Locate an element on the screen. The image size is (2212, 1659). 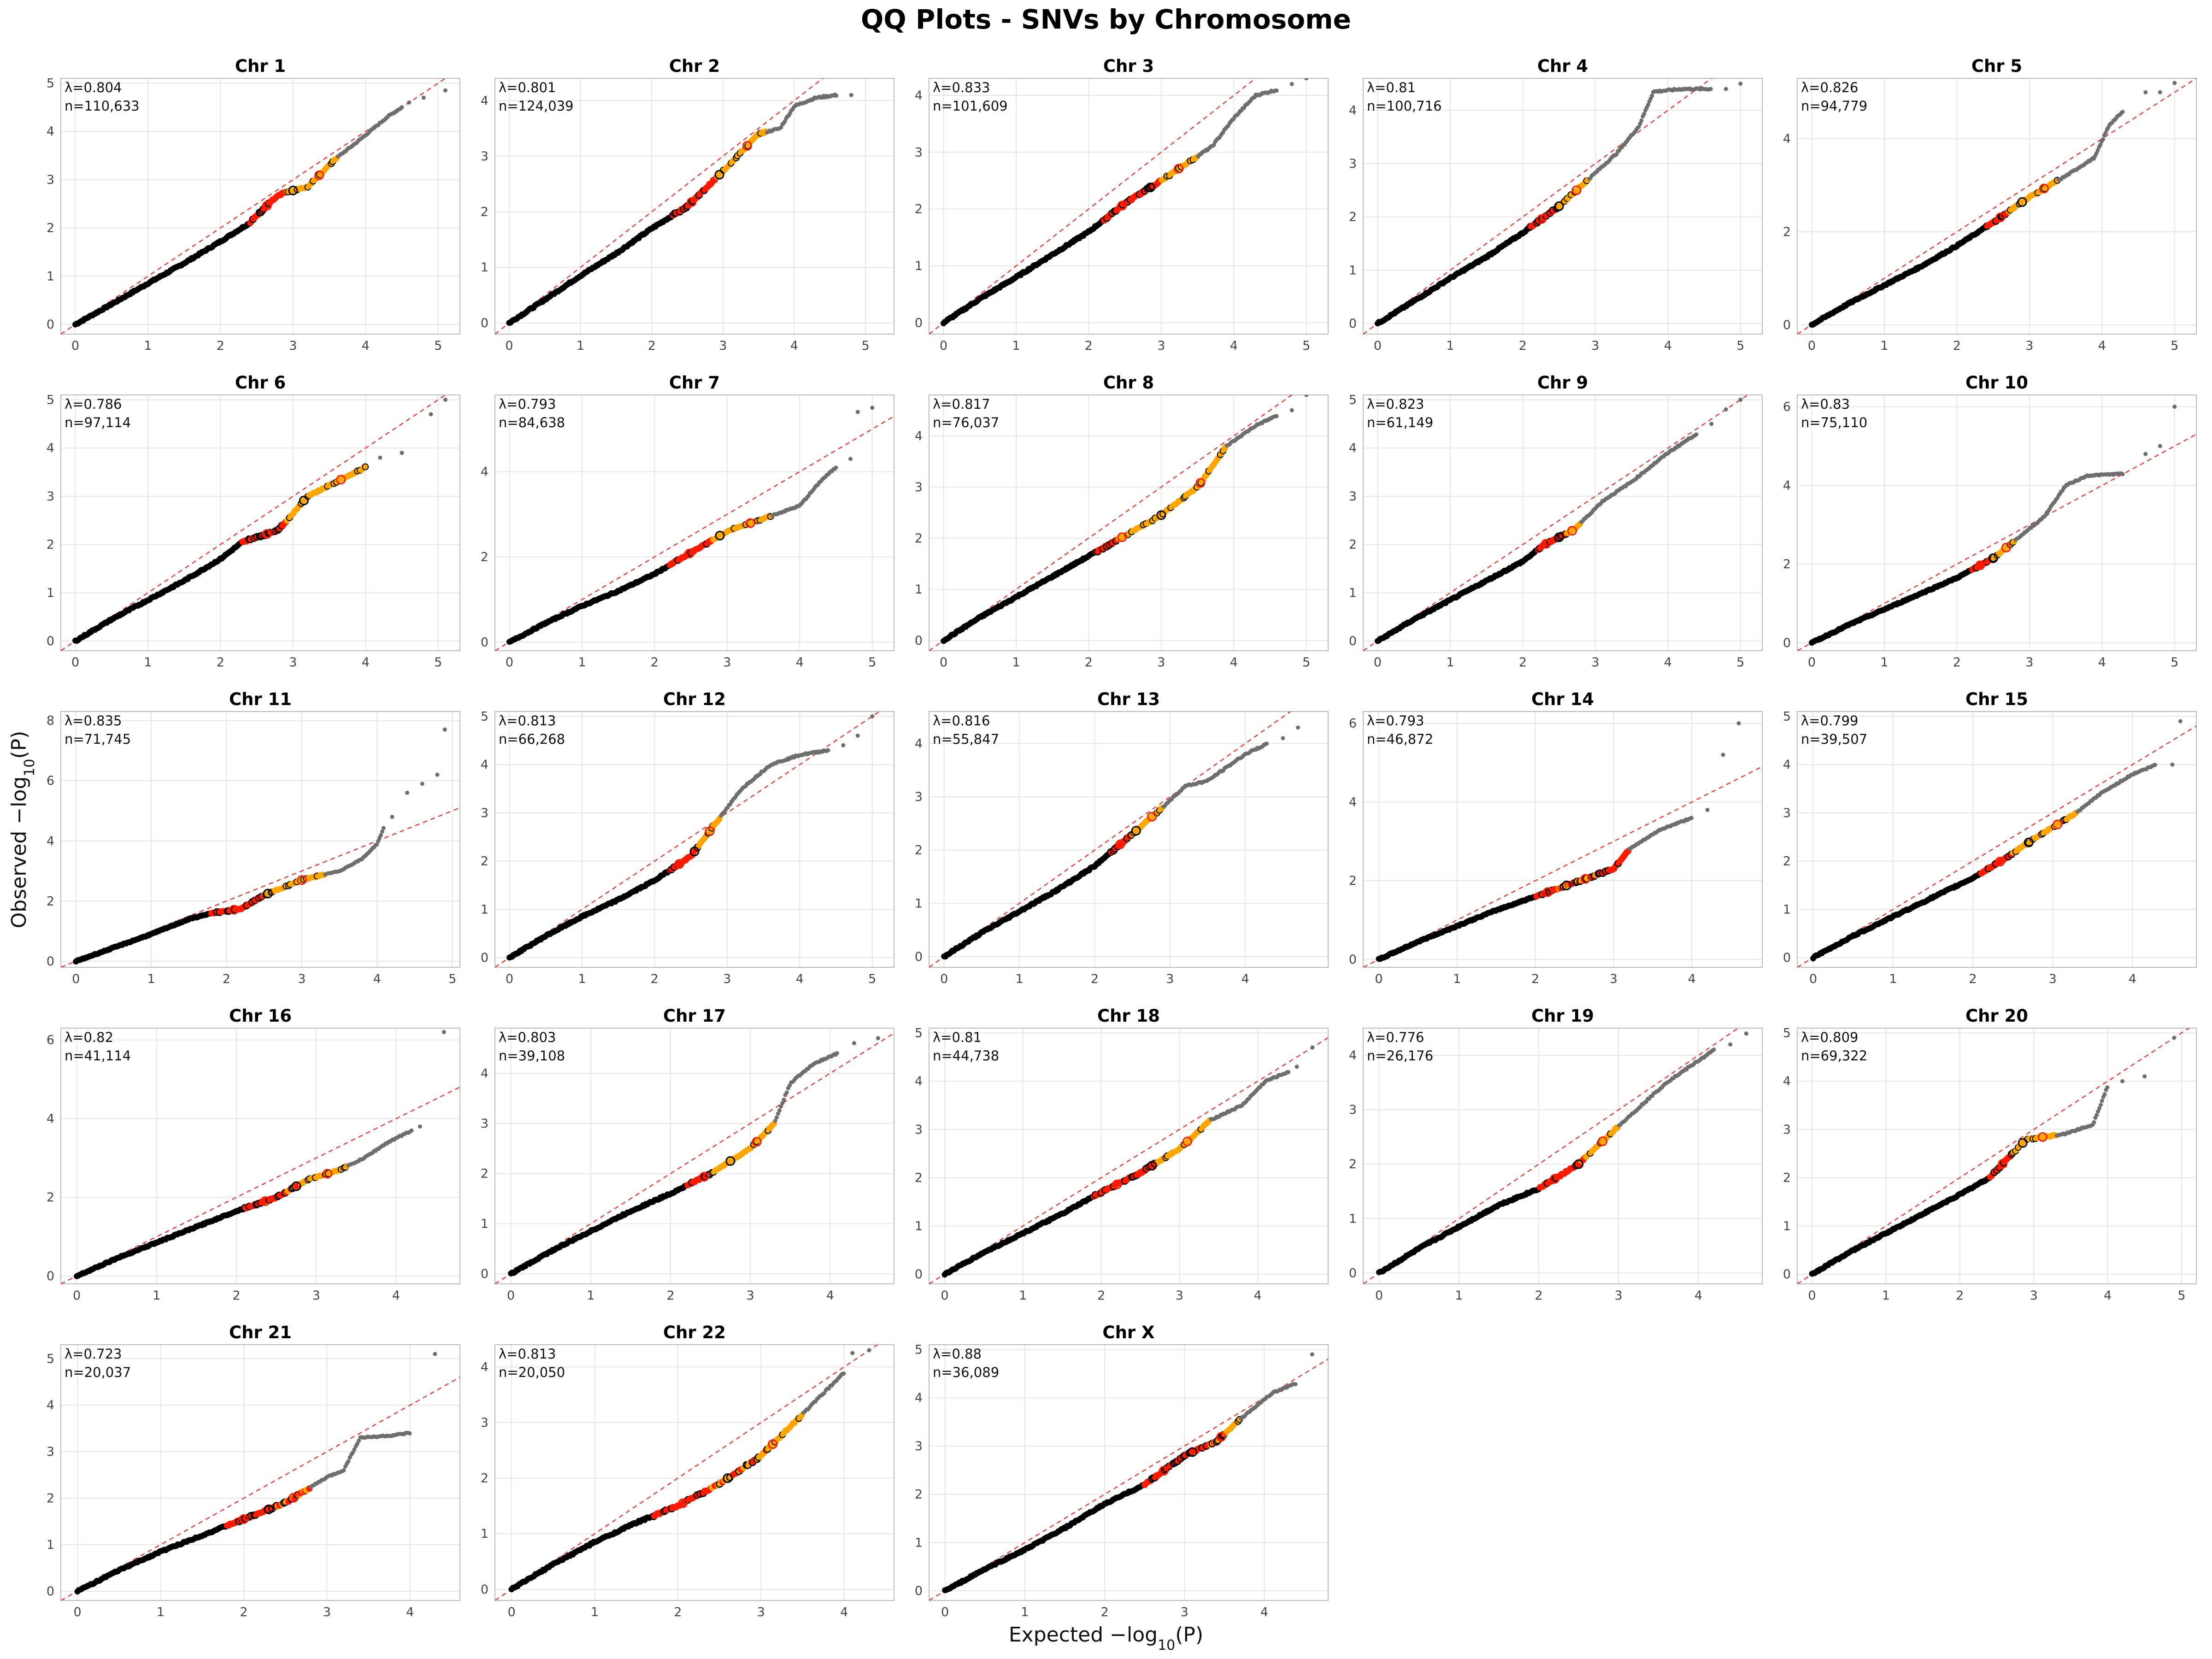
y-axis-label: Observed −log10(P) is located at coordinates (22, 830).